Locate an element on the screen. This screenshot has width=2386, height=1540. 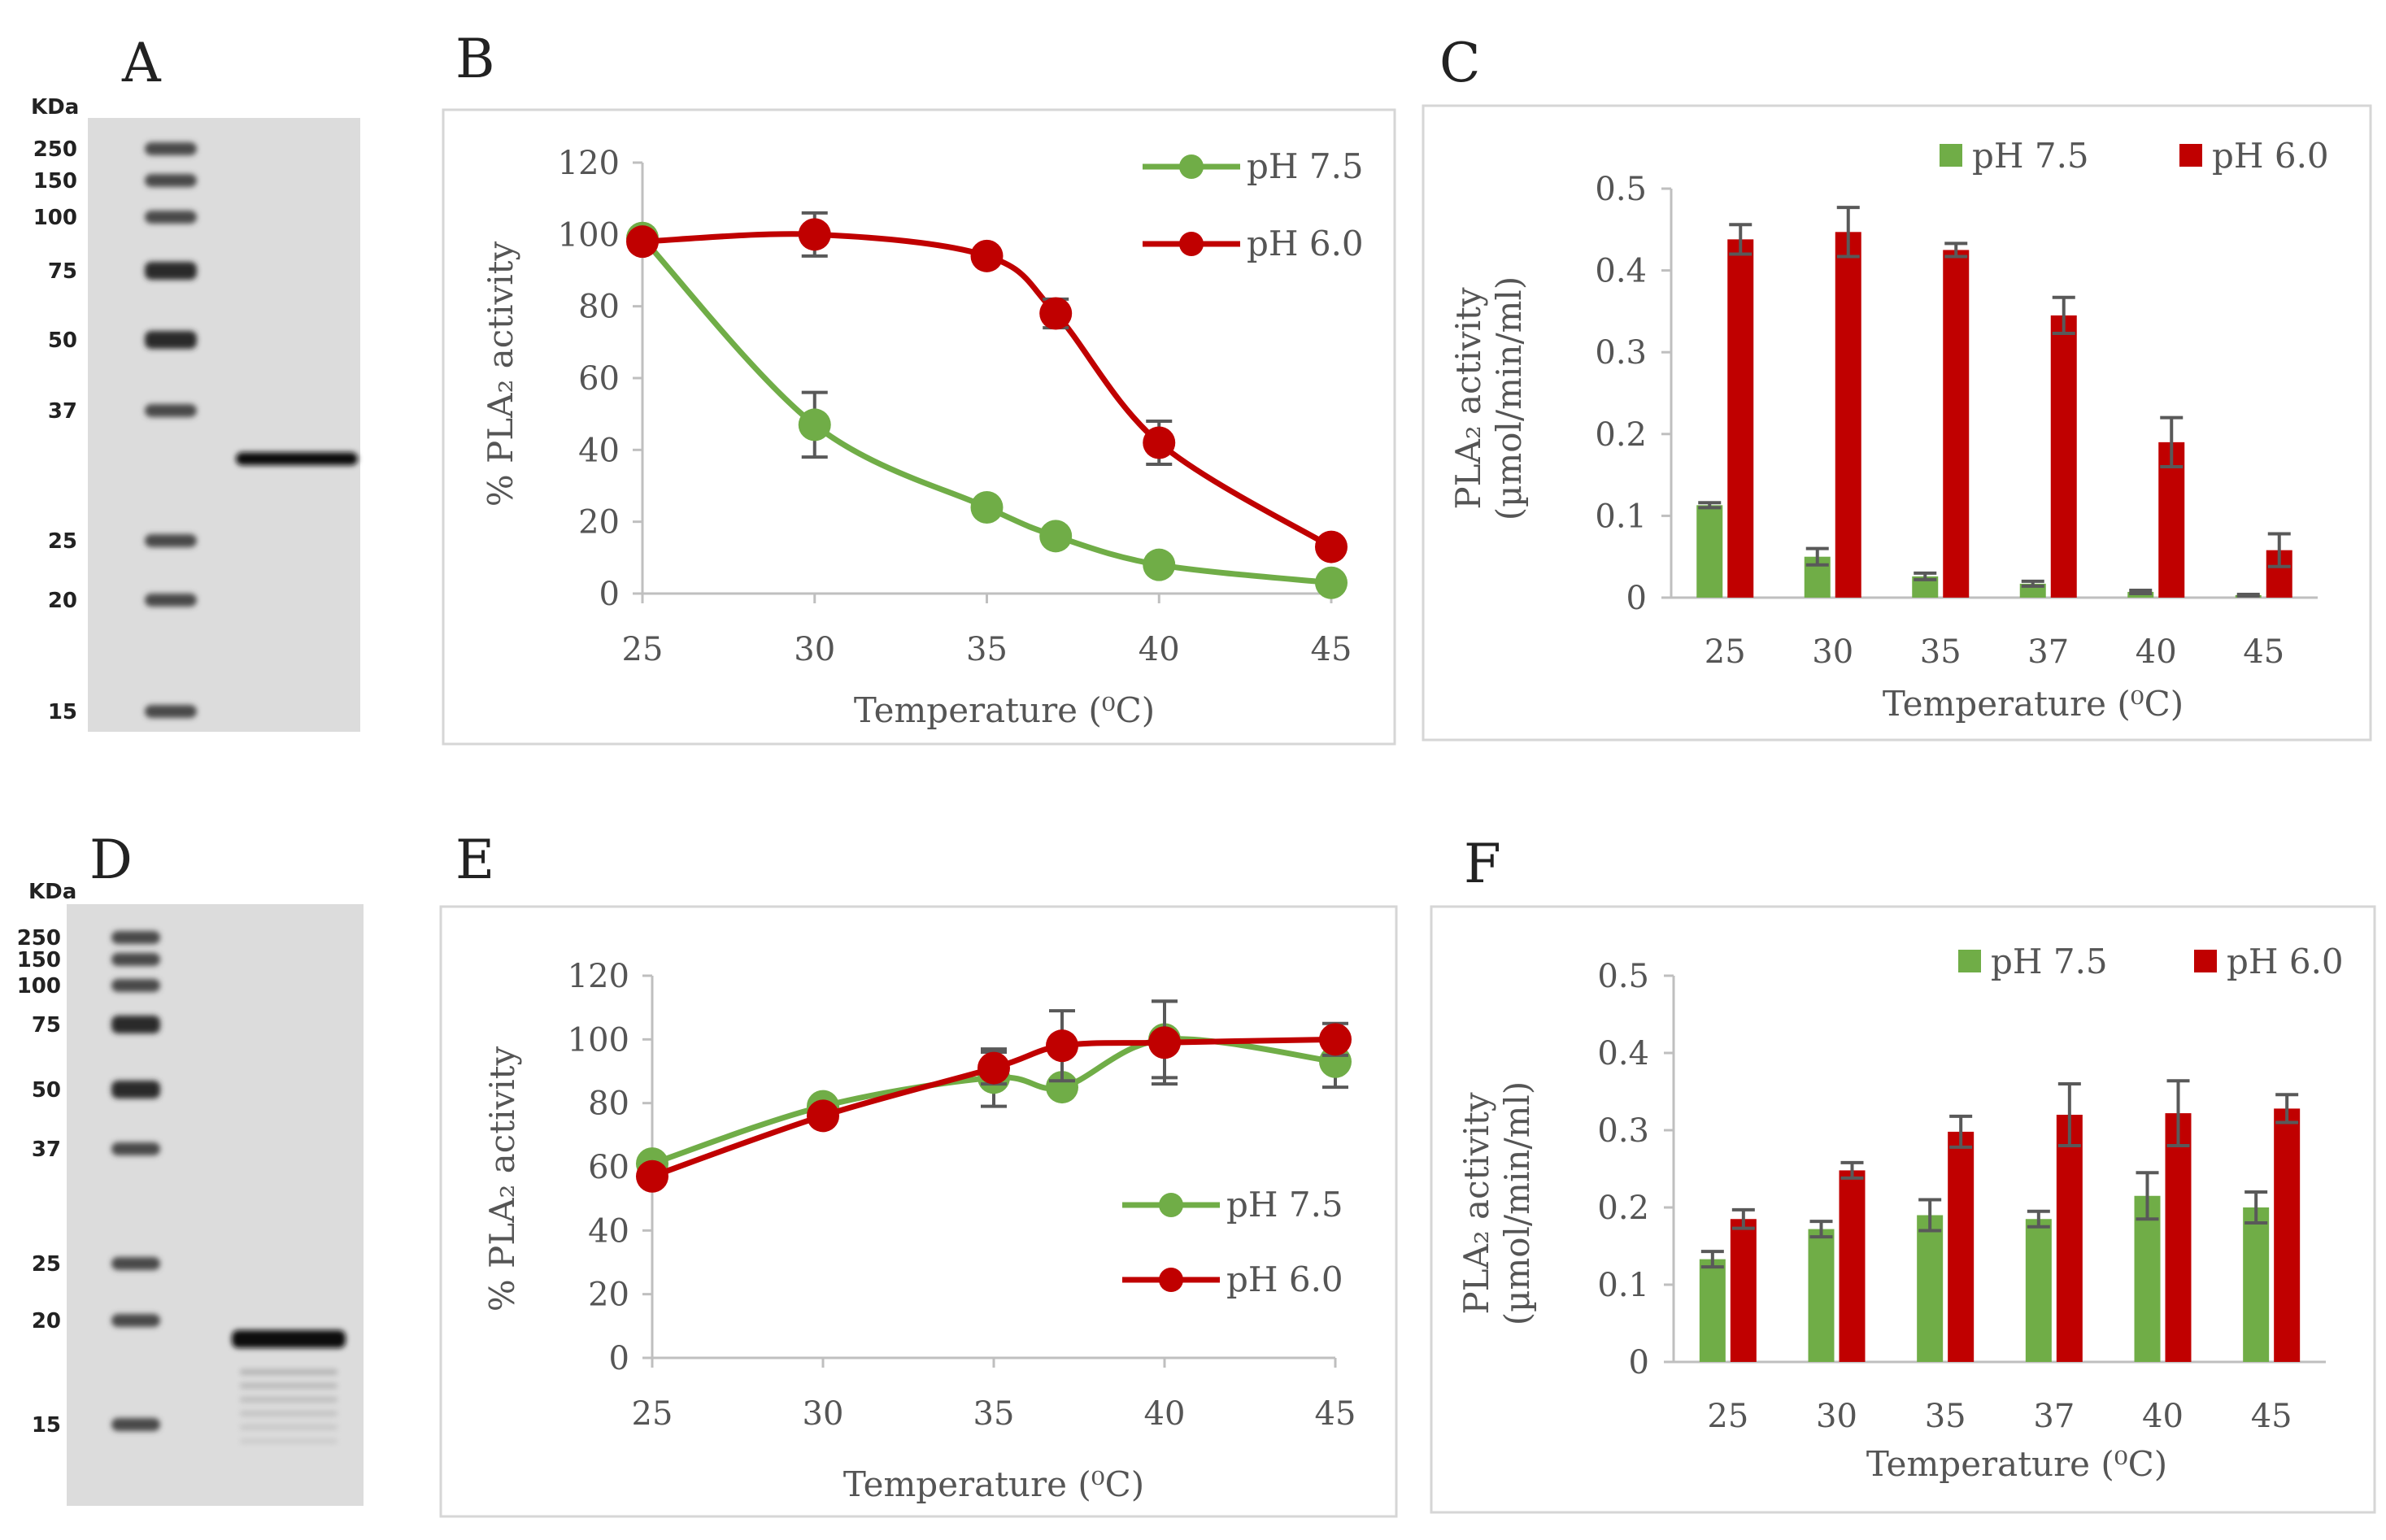
chart-f-y-title-line2: (µmol/min/ml) is located at coordinates (1517, 1203).